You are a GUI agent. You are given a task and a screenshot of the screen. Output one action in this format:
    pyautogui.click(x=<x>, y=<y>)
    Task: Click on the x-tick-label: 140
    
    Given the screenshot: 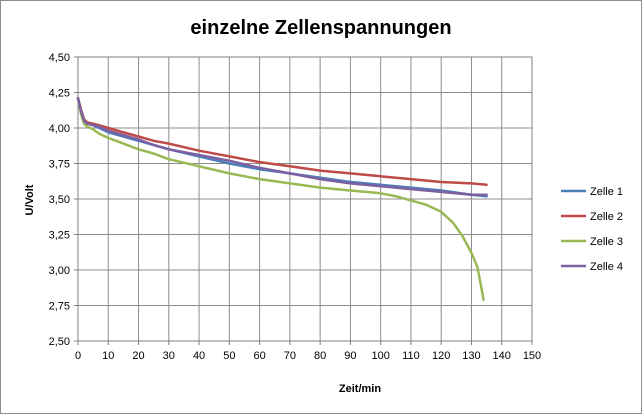 What is the action you would take?
    pyautogui.click(x=502, y=356)
    